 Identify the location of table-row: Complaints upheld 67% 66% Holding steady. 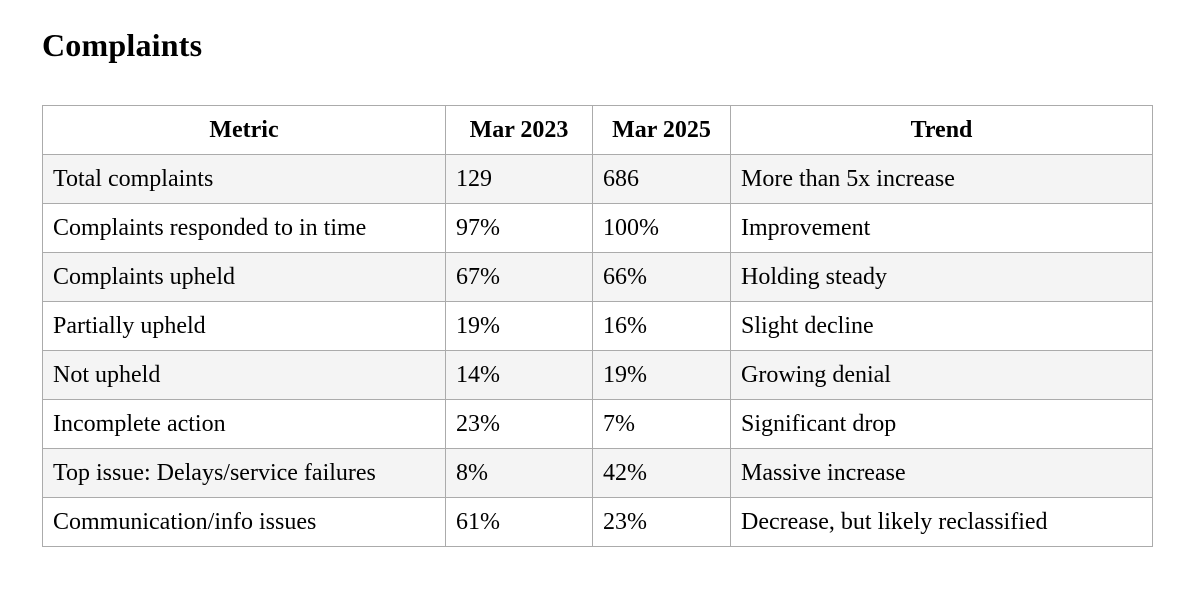
(597, 277).